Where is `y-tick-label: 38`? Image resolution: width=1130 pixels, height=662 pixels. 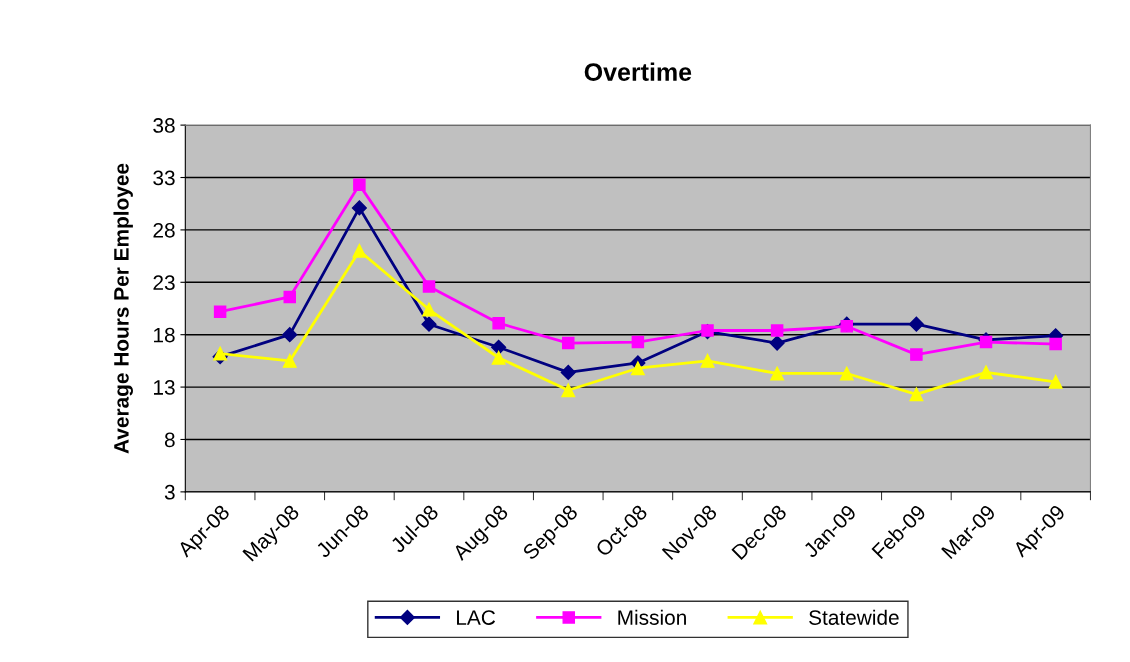
y-tick-label: 38 is located at coordinates (164, 125).